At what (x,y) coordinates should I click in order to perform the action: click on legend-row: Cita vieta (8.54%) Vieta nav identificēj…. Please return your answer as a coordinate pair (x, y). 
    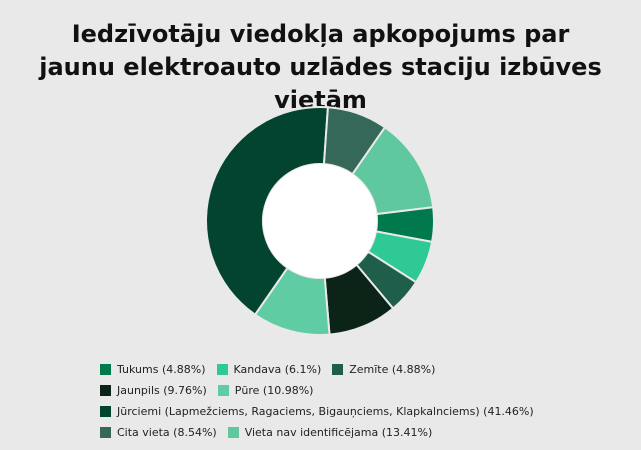
    Looking at the image, I should click on (360, 432).